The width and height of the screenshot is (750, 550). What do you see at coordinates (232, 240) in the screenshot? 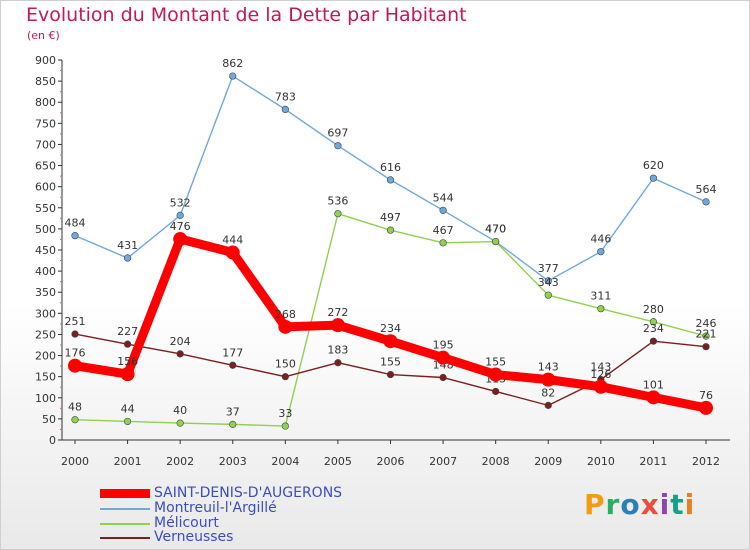
I see `data-label: 444` at bounding box center [232, 240].